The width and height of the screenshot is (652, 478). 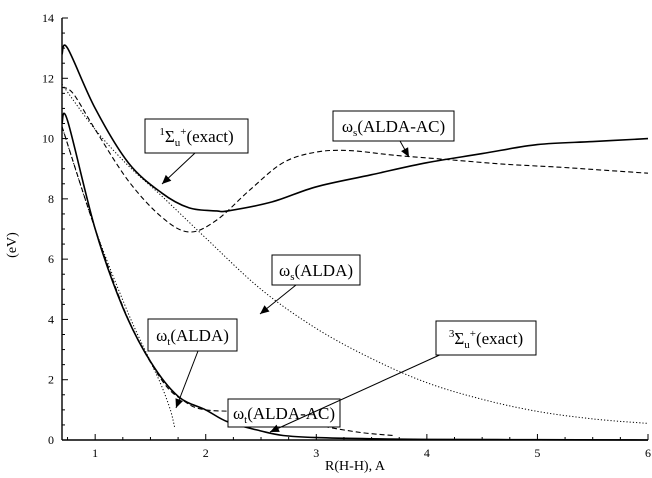 I want to click on y-tick-label: 12, so click(x=48, y=78).